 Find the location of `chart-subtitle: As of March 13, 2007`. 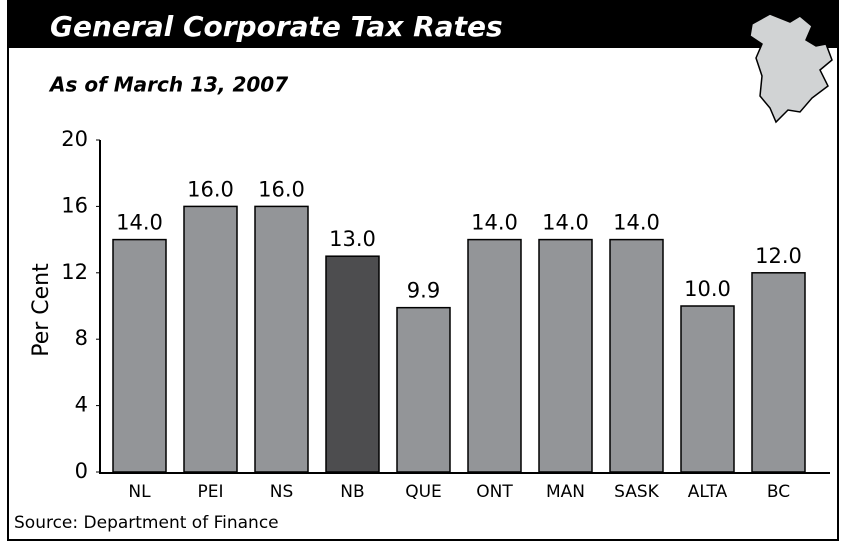

chart-subtitle: As of March 13, 2007 is located at coordinates (168, 85).